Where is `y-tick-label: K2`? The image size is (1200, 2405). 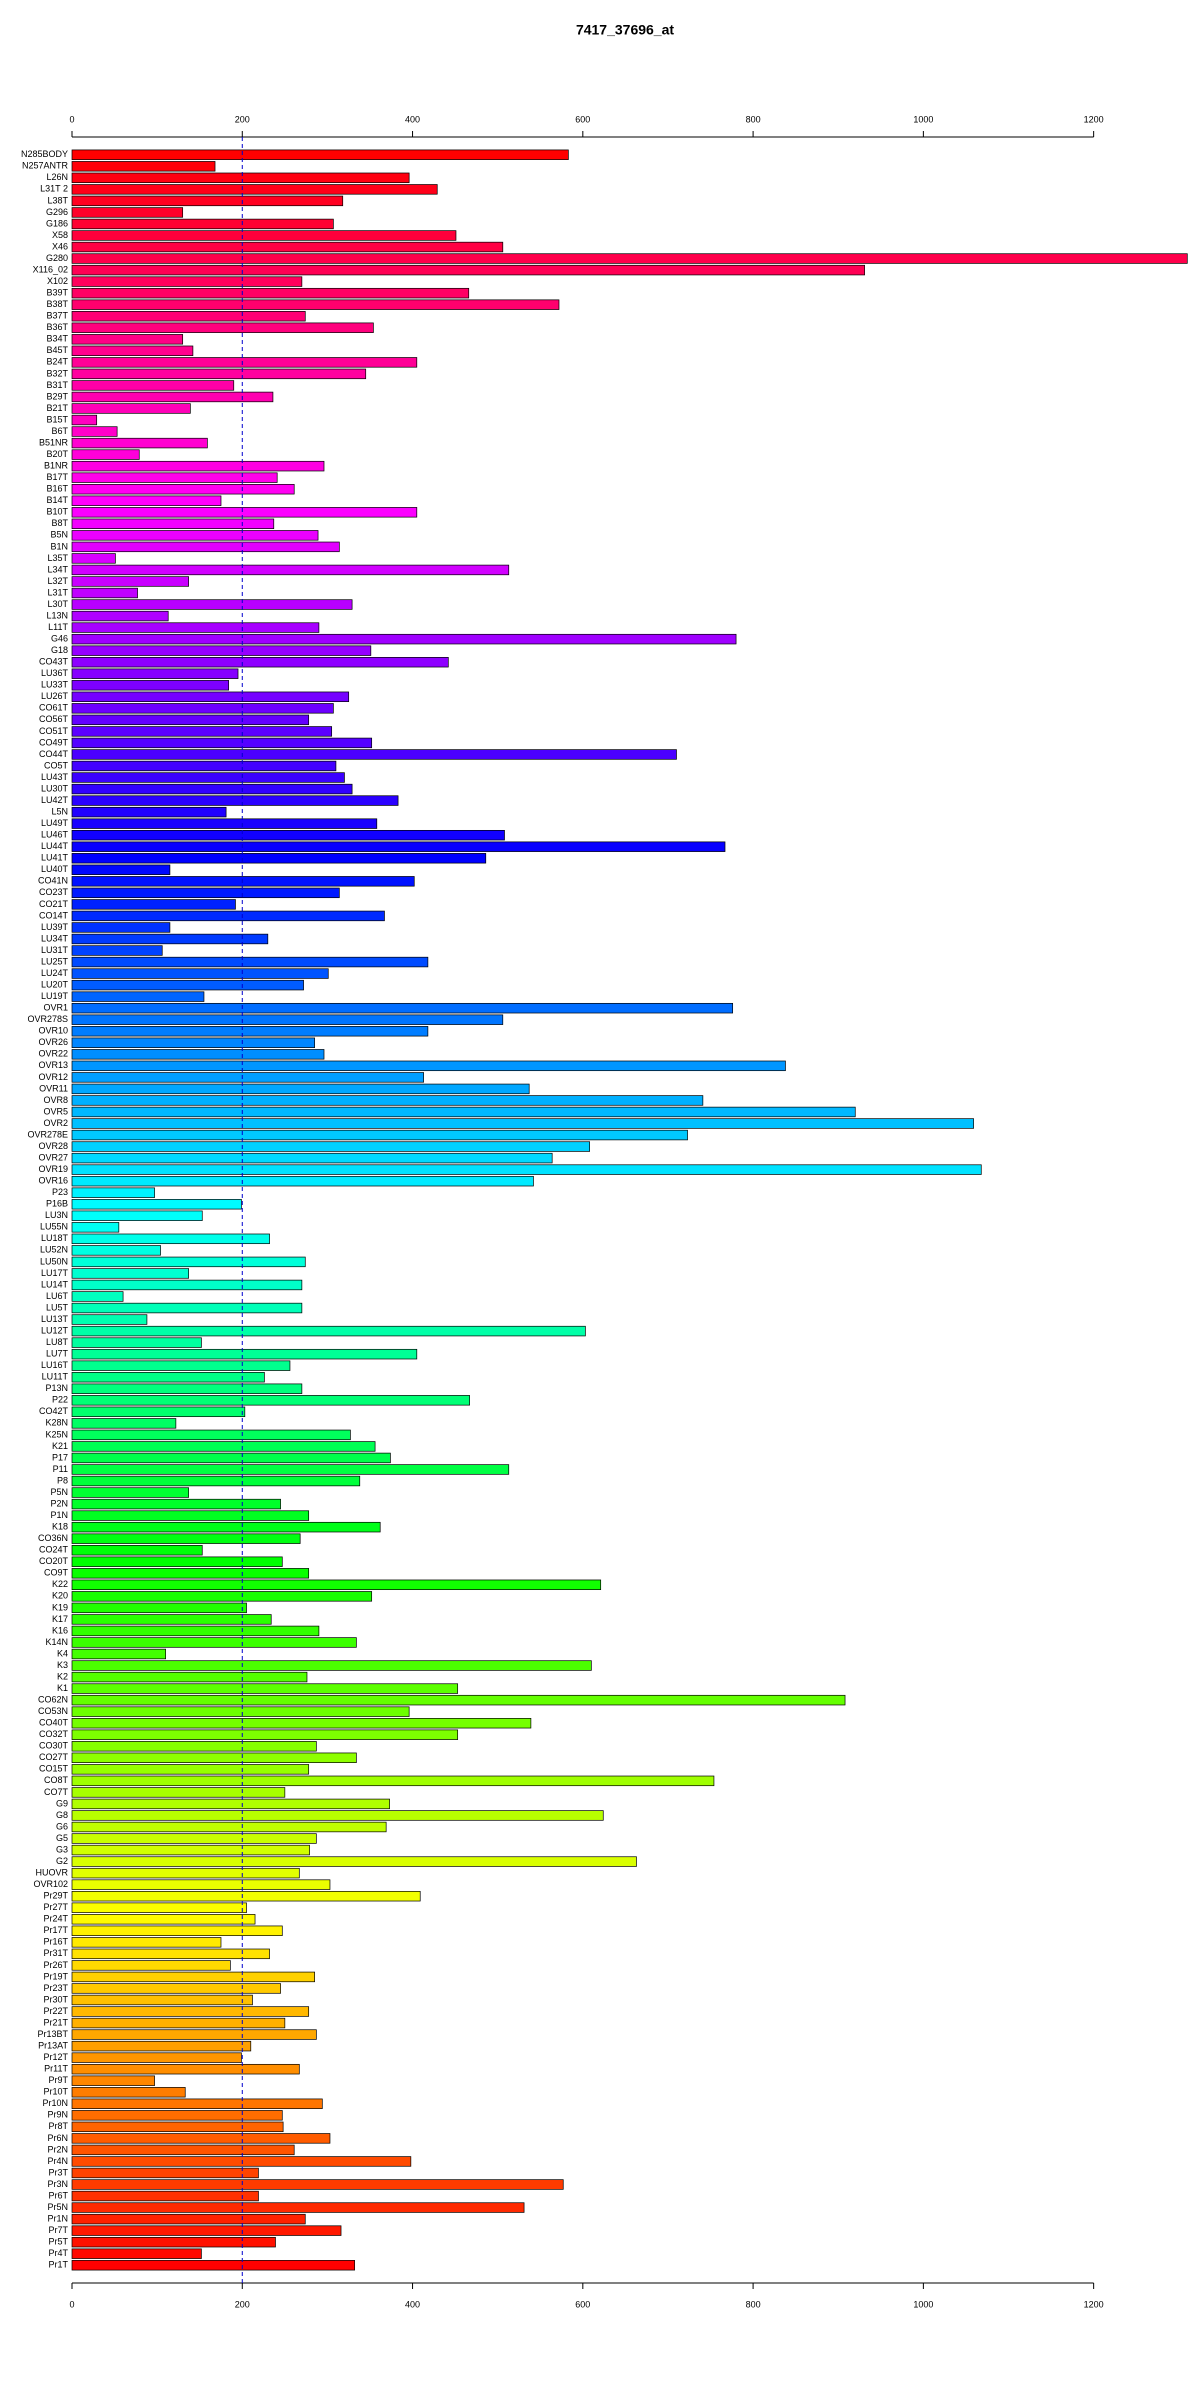
y-tick-label: K2 is located at coordinates (62, 1676).